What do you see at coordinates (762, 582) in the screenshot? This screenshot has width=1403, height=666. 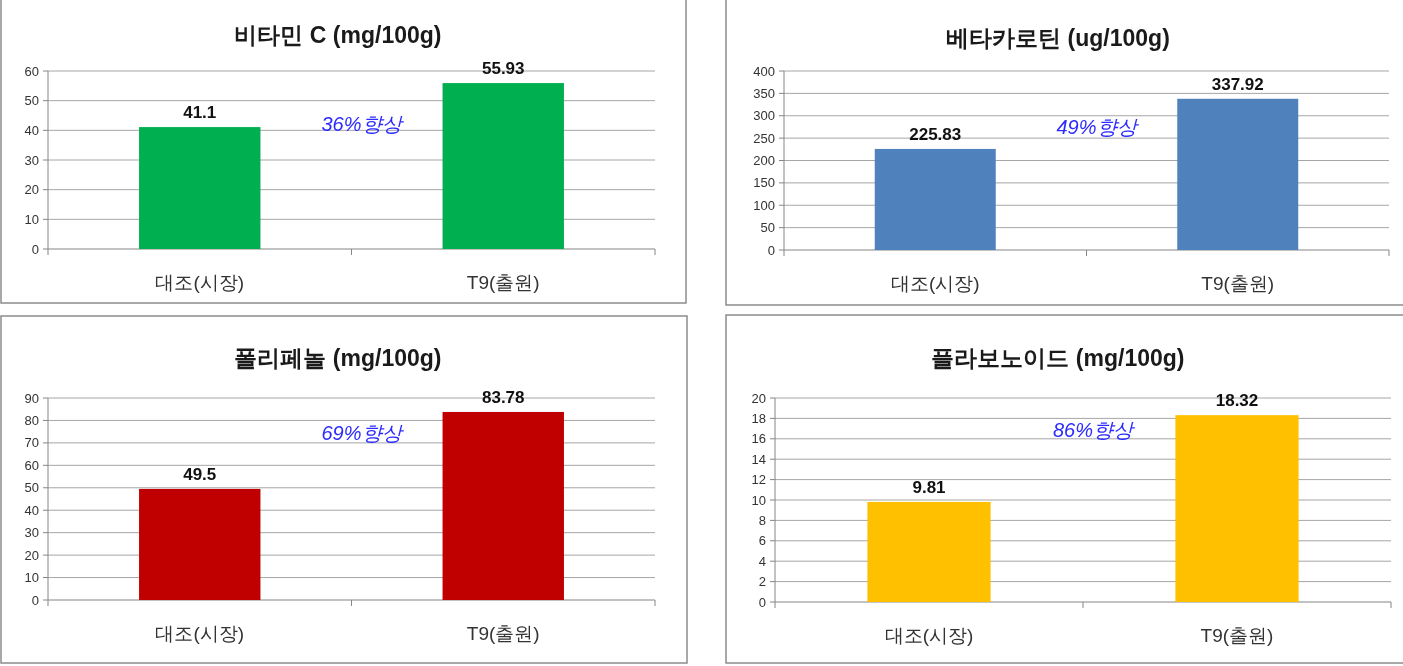 I see `y-tick-label: 2` at bounding box center [762, 582].